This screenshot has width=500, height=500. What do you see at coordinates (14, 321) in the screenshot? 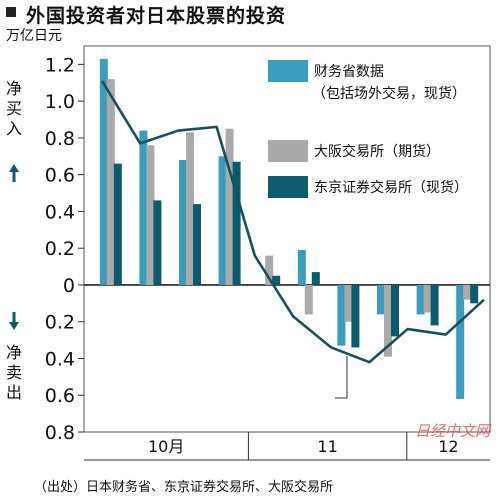
I see `down-arrow-icon` at bounding box center [14, 321].